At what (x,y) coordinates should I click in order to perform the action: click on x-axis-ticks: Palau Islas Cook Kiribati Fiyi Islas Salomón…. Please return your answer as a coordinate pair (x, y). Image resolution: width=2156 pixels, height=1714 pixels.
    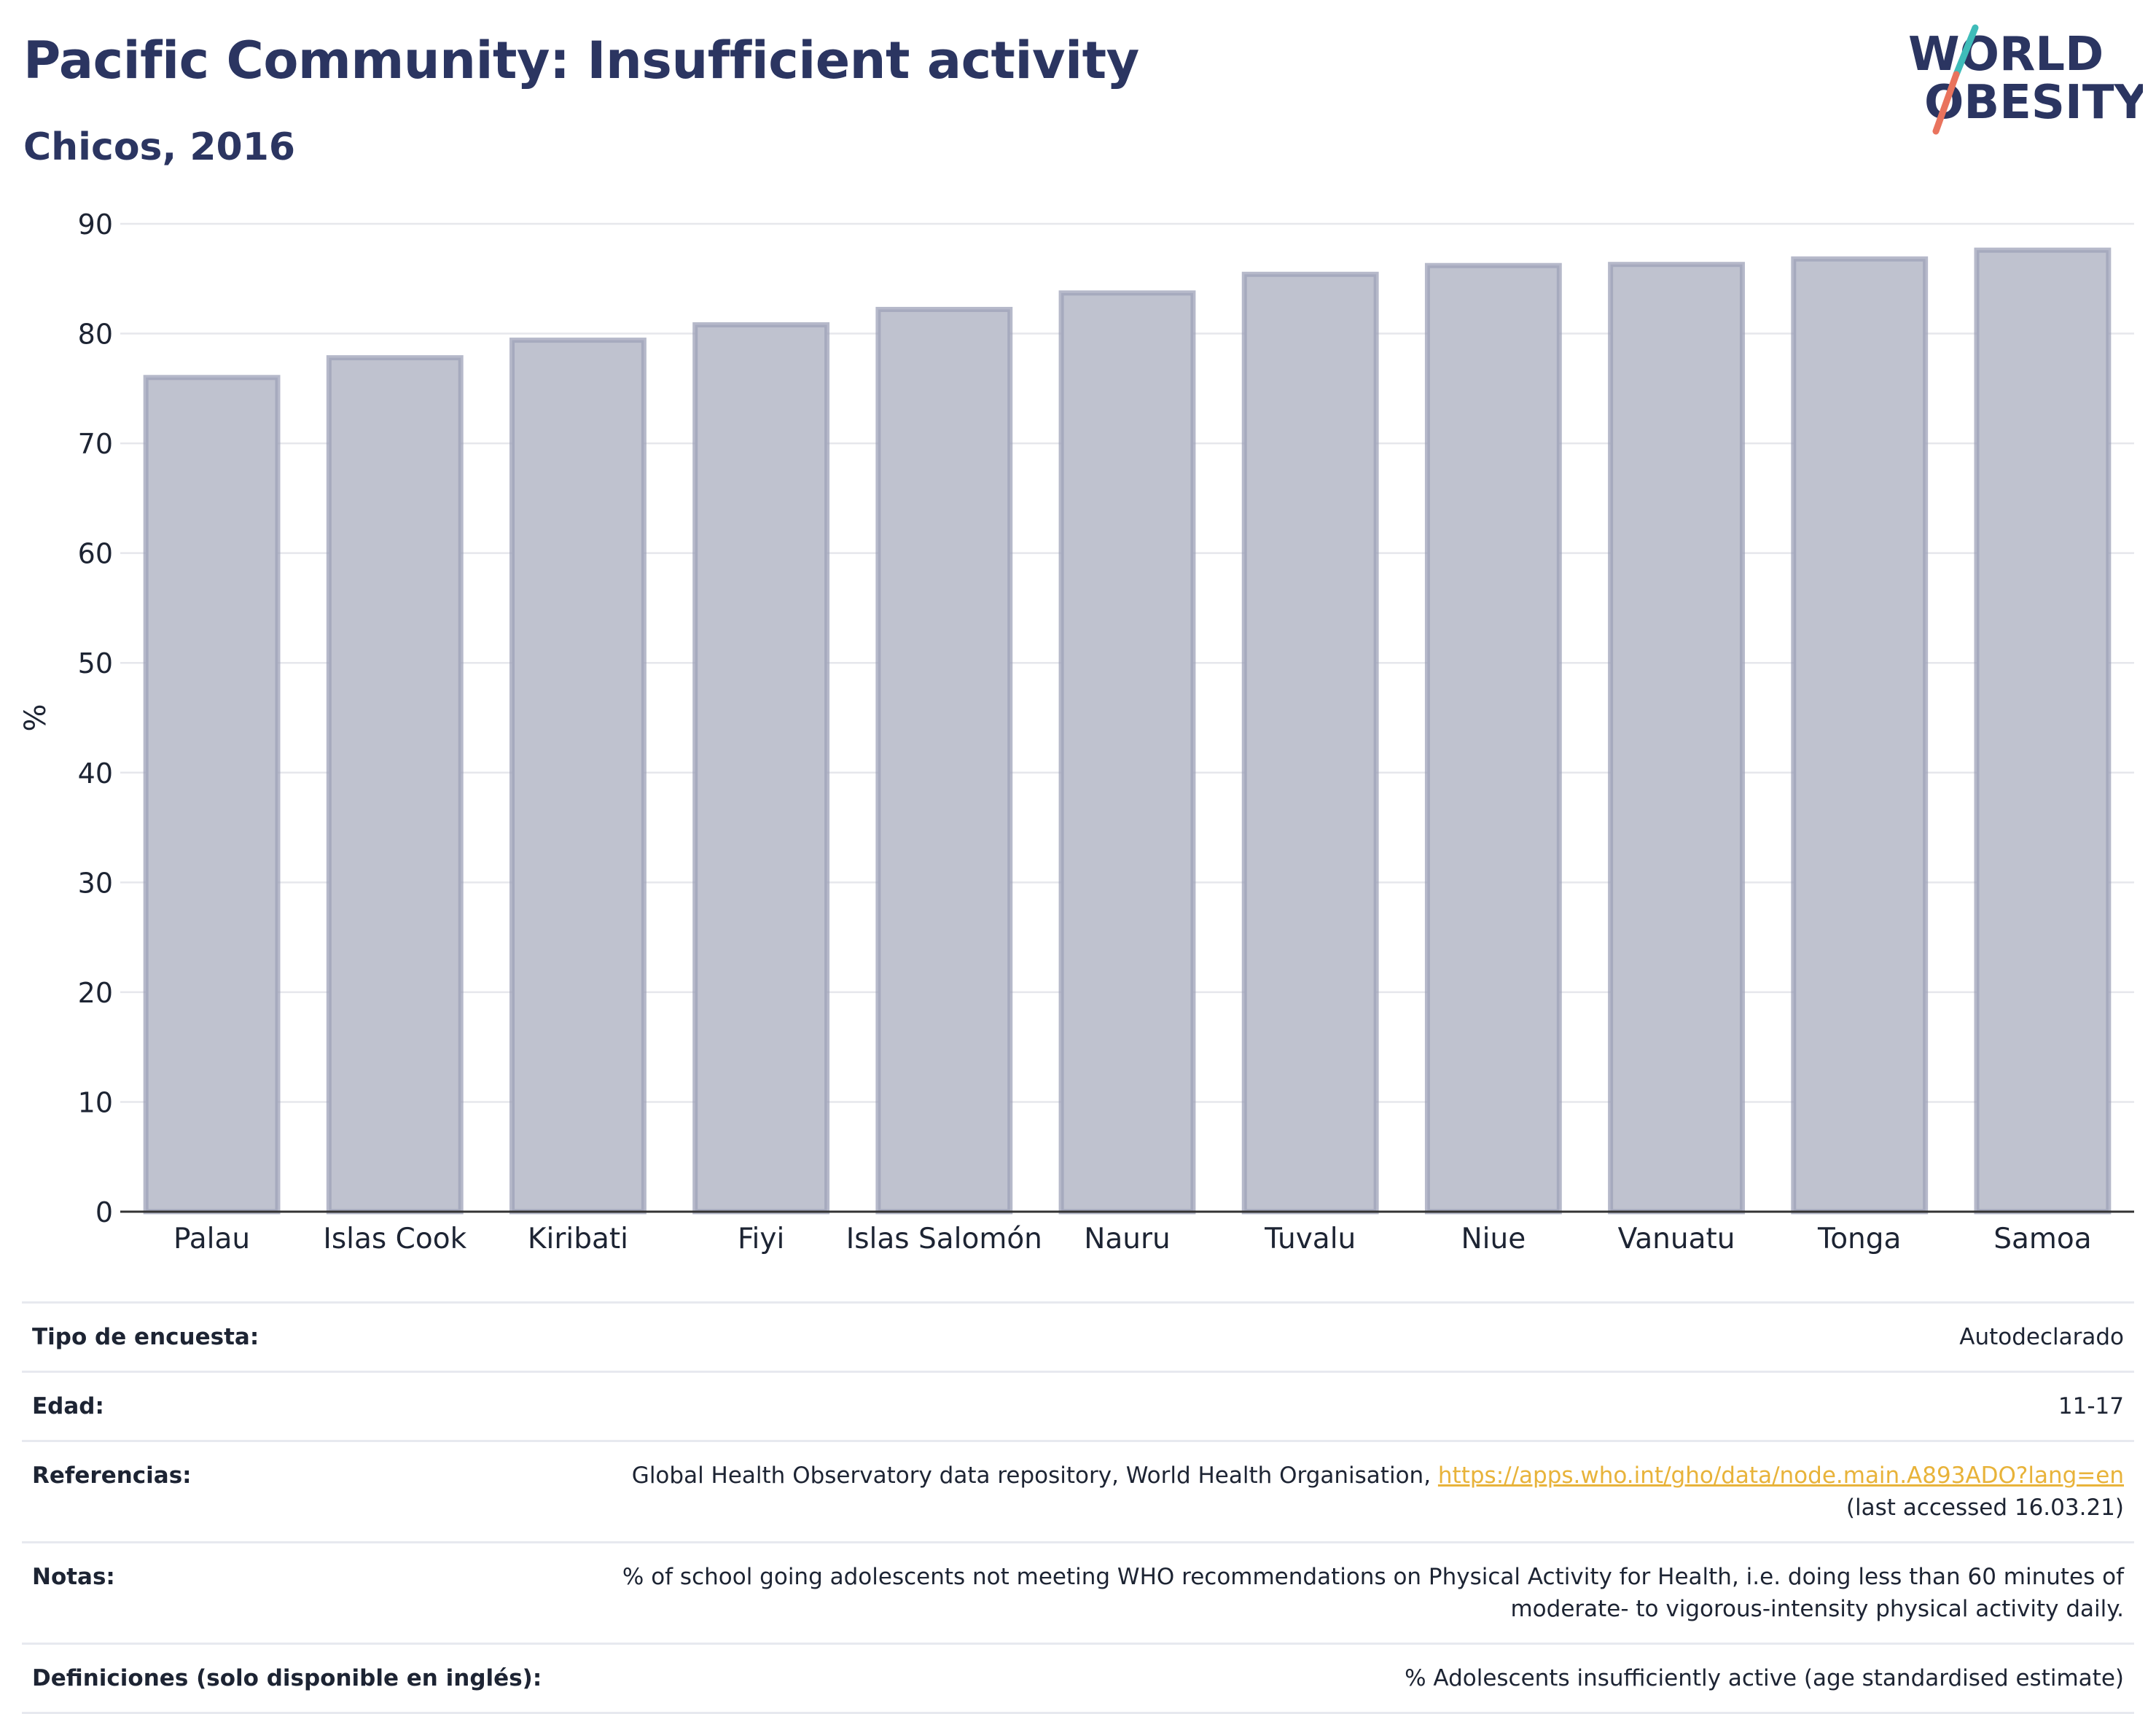
    Looking at the image, I should click on (1132, 1239).